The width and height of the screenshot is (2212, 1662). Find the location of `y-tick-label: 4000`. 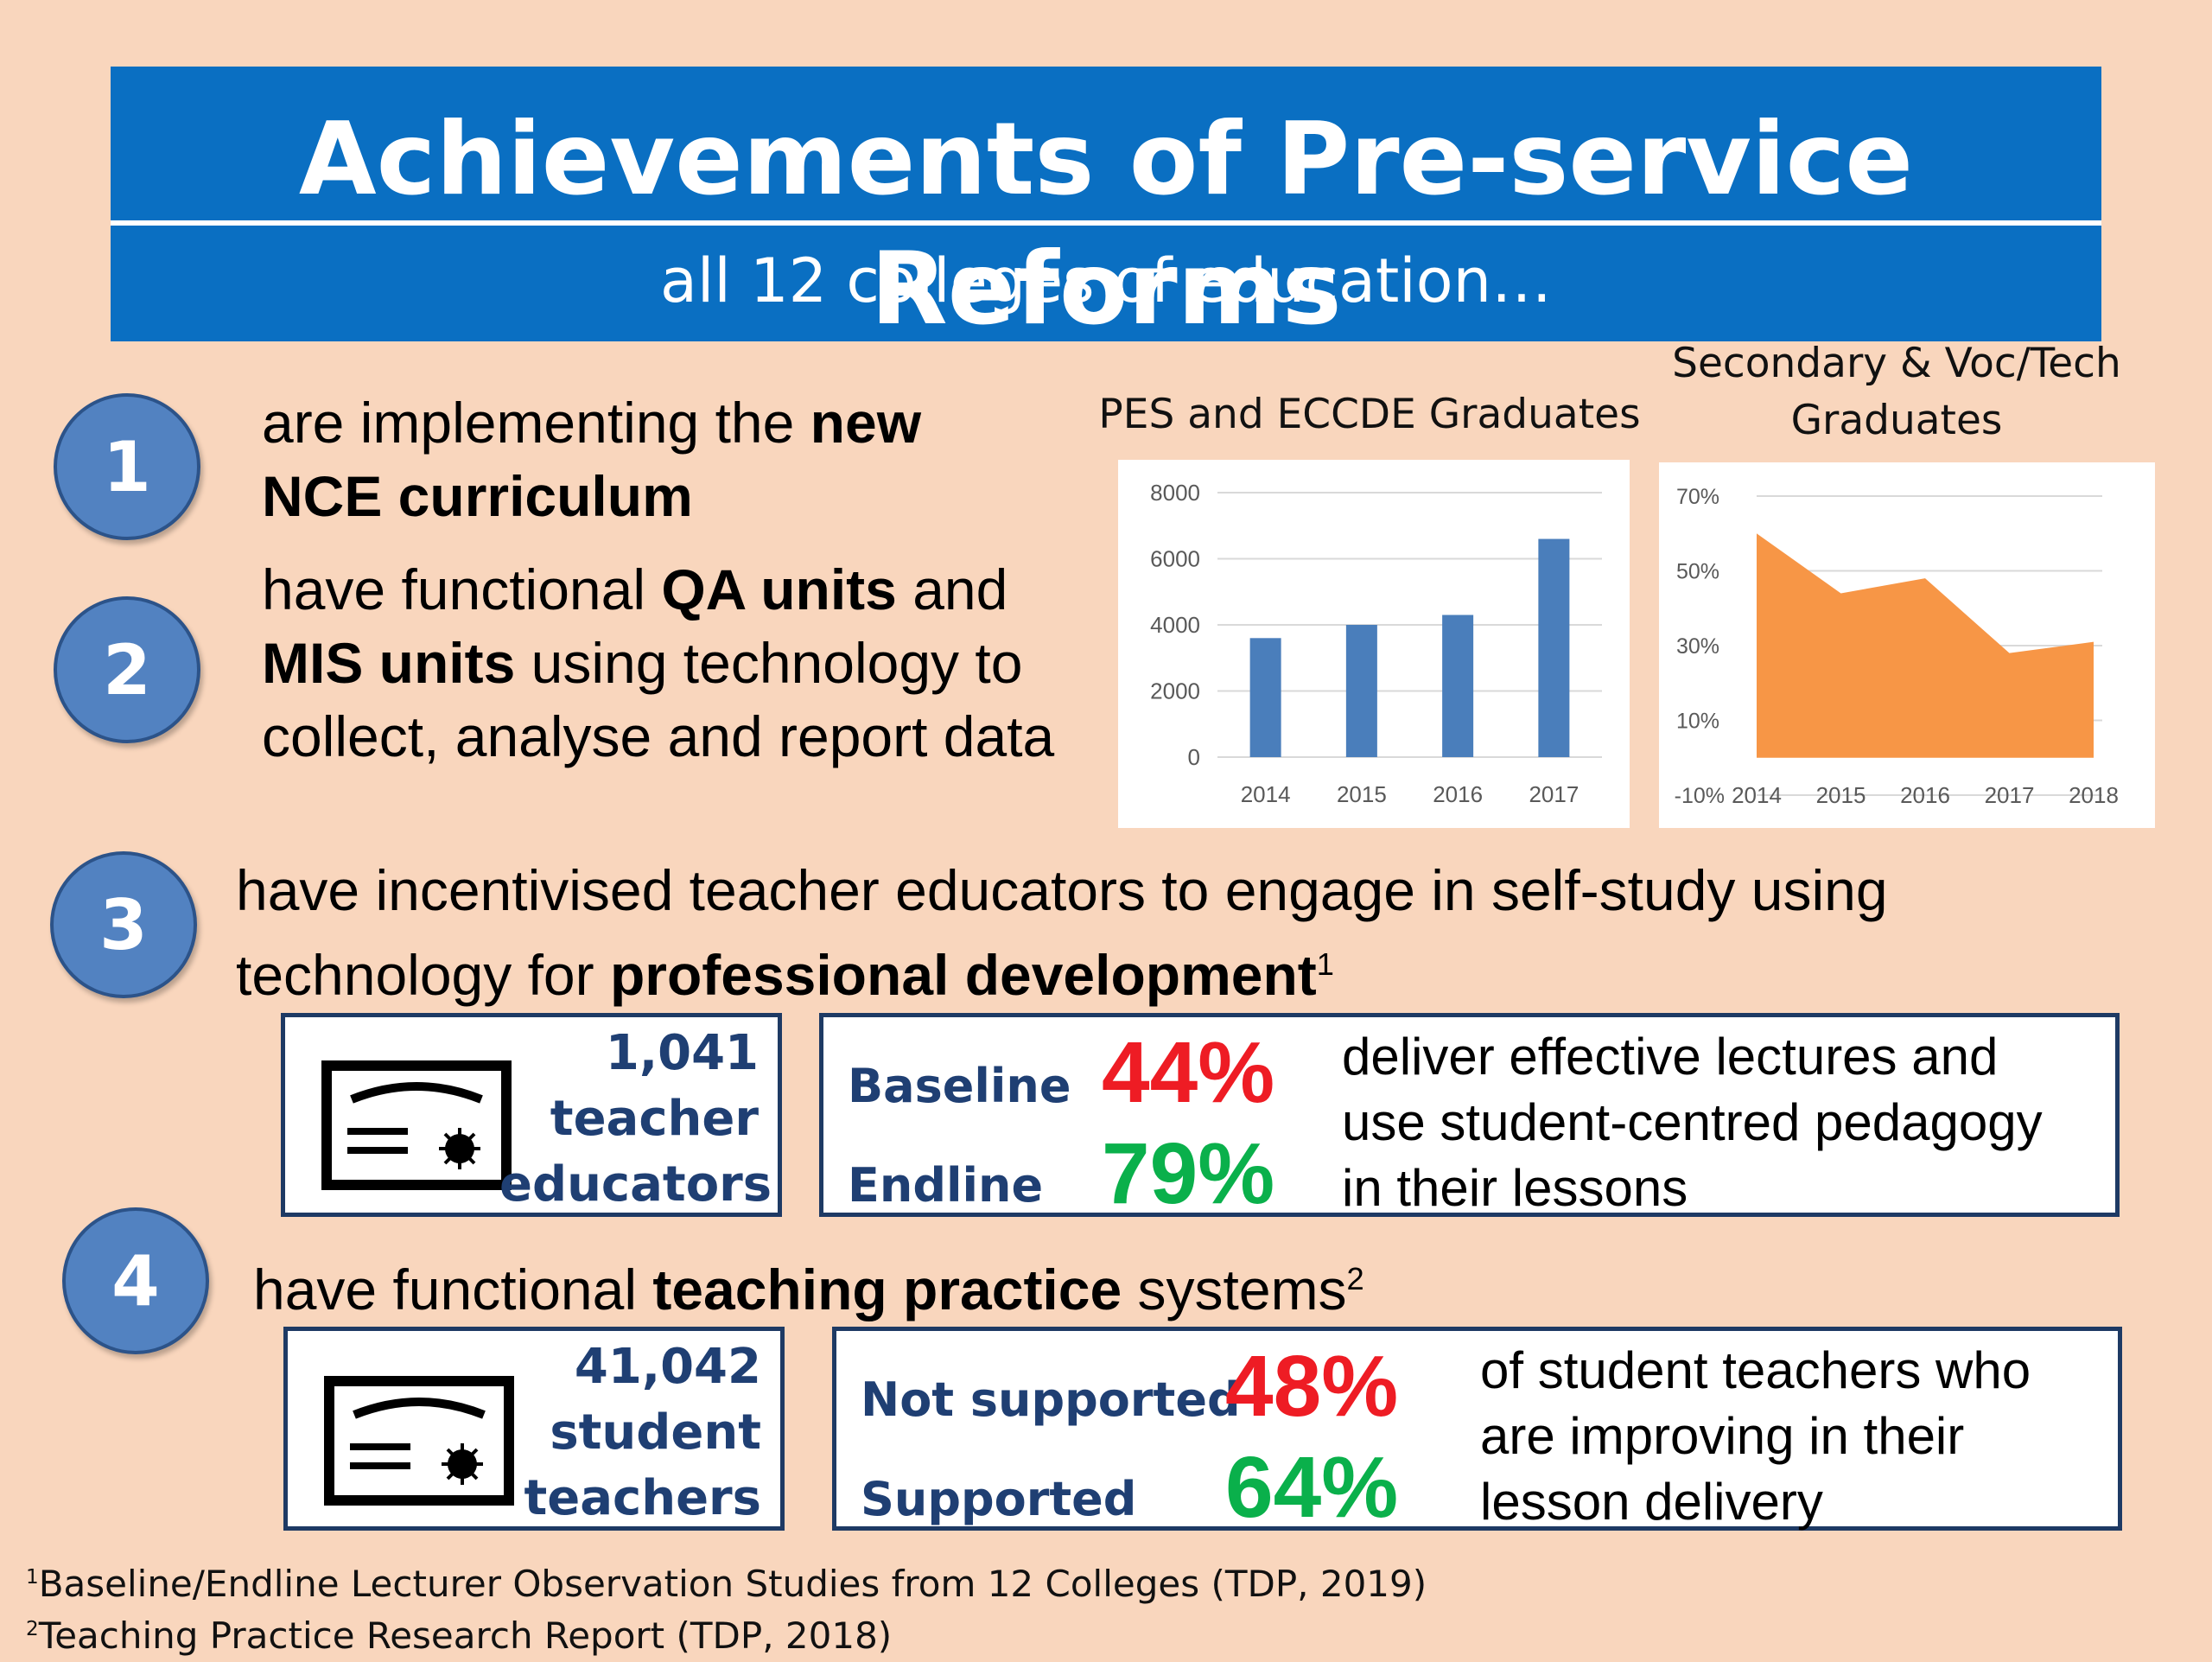

y-tick-label: 4000 is located at coordinates (1175, 625).